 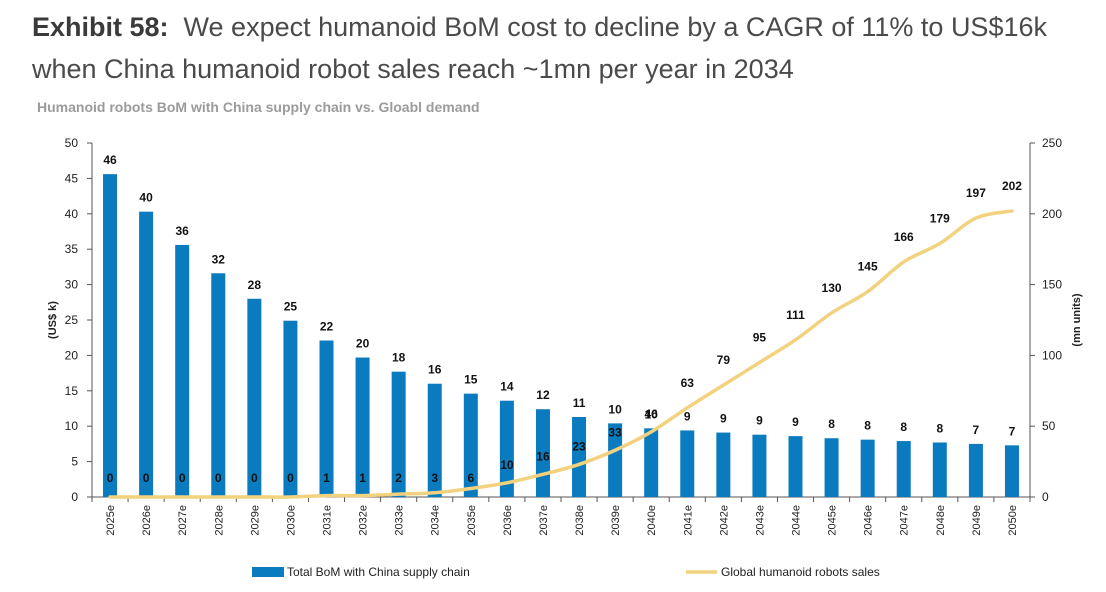 I want to click on x-tick-label: 2031e, so click(x=328, y=520).